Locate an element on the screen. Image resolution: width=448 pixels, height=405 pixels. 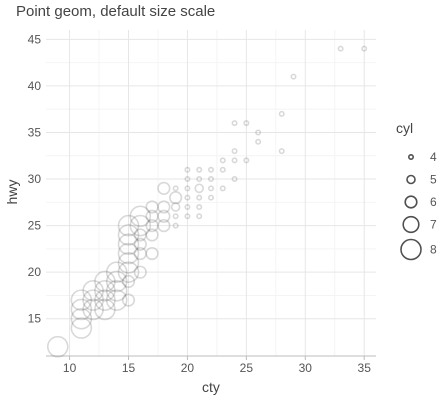
x-tick-label: 15 is located at coordinates (129, 368).